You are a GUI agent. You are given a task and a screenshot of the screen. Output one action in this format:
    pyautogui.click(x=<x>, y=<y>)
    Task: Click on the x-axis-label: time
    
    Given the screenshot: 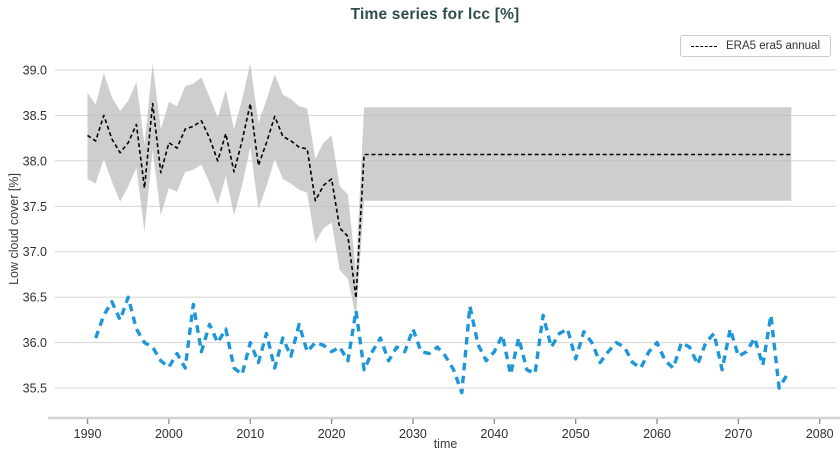 What is the action you would take?
    pyautogui.click(x=445, y=444)
    